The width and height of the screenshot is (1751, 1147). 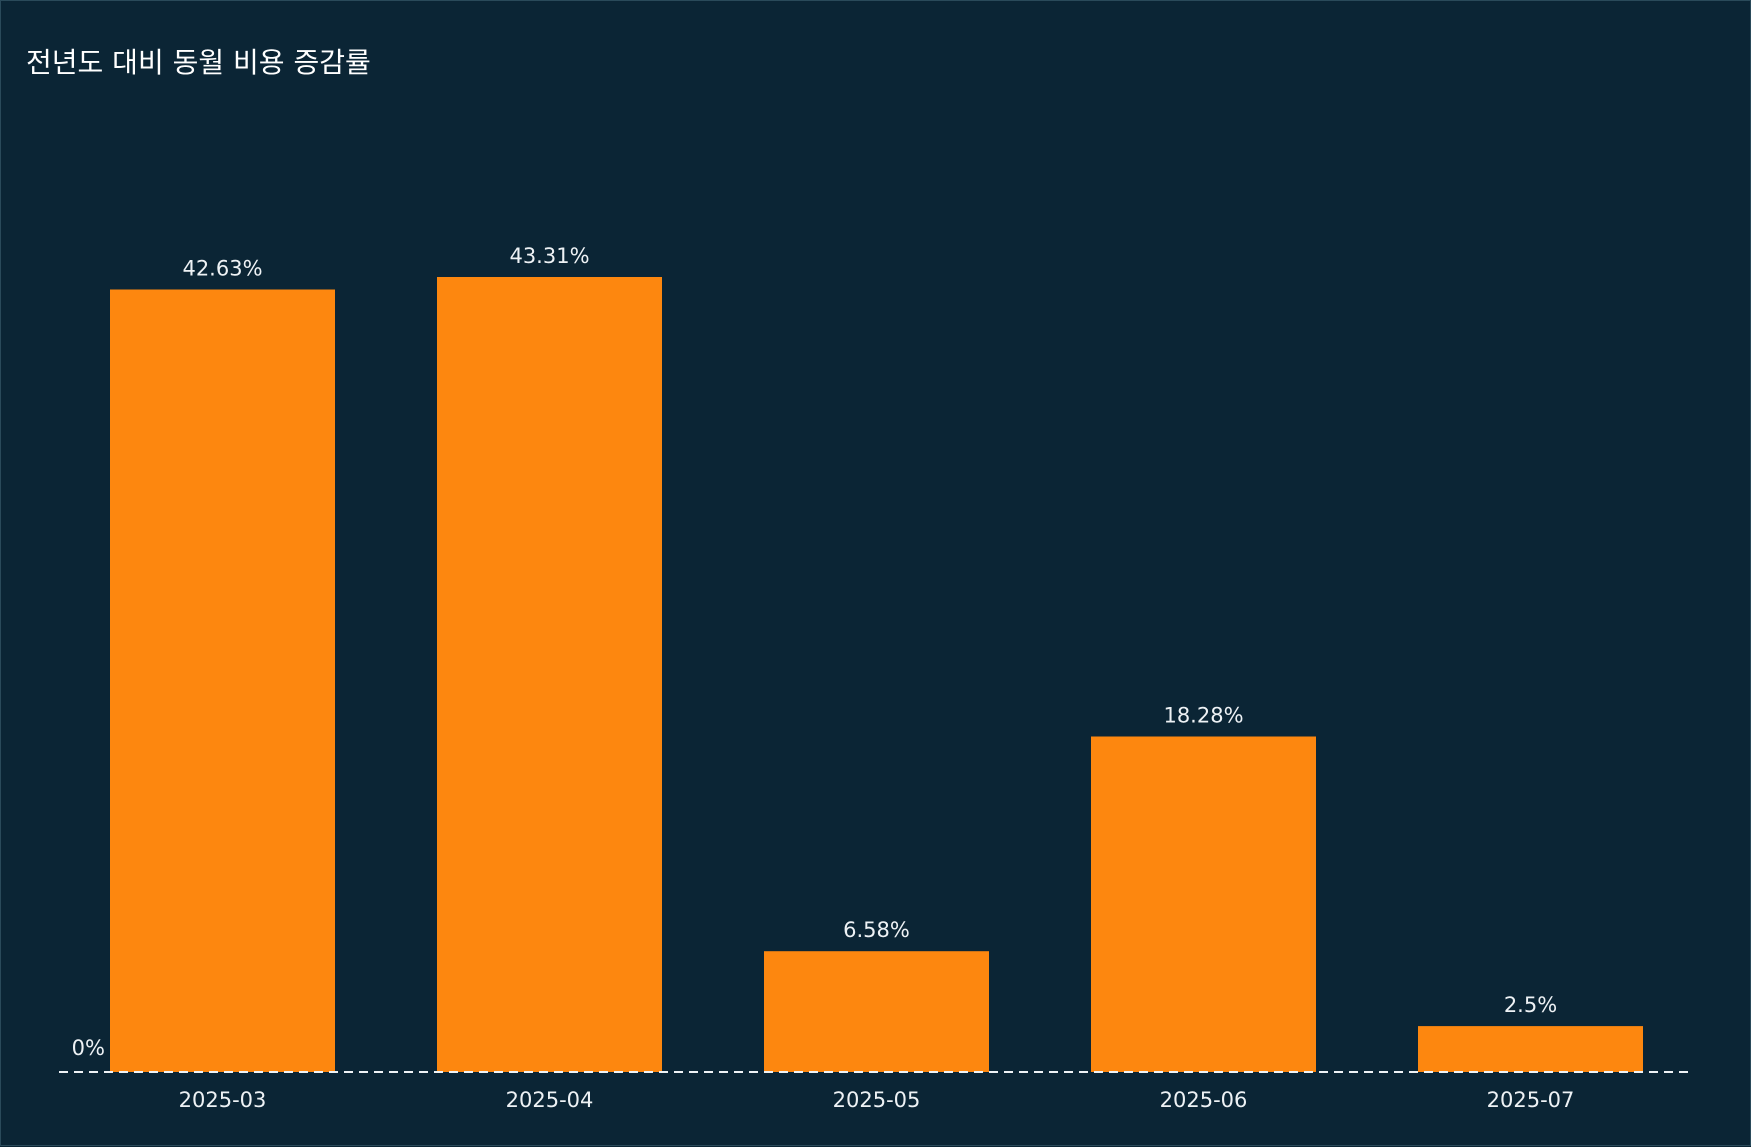 What do you see at coordinates (549, 256) in the screenshot?
I see `data-label-2025-04: 43.31%` at bounding box center [549, 256].